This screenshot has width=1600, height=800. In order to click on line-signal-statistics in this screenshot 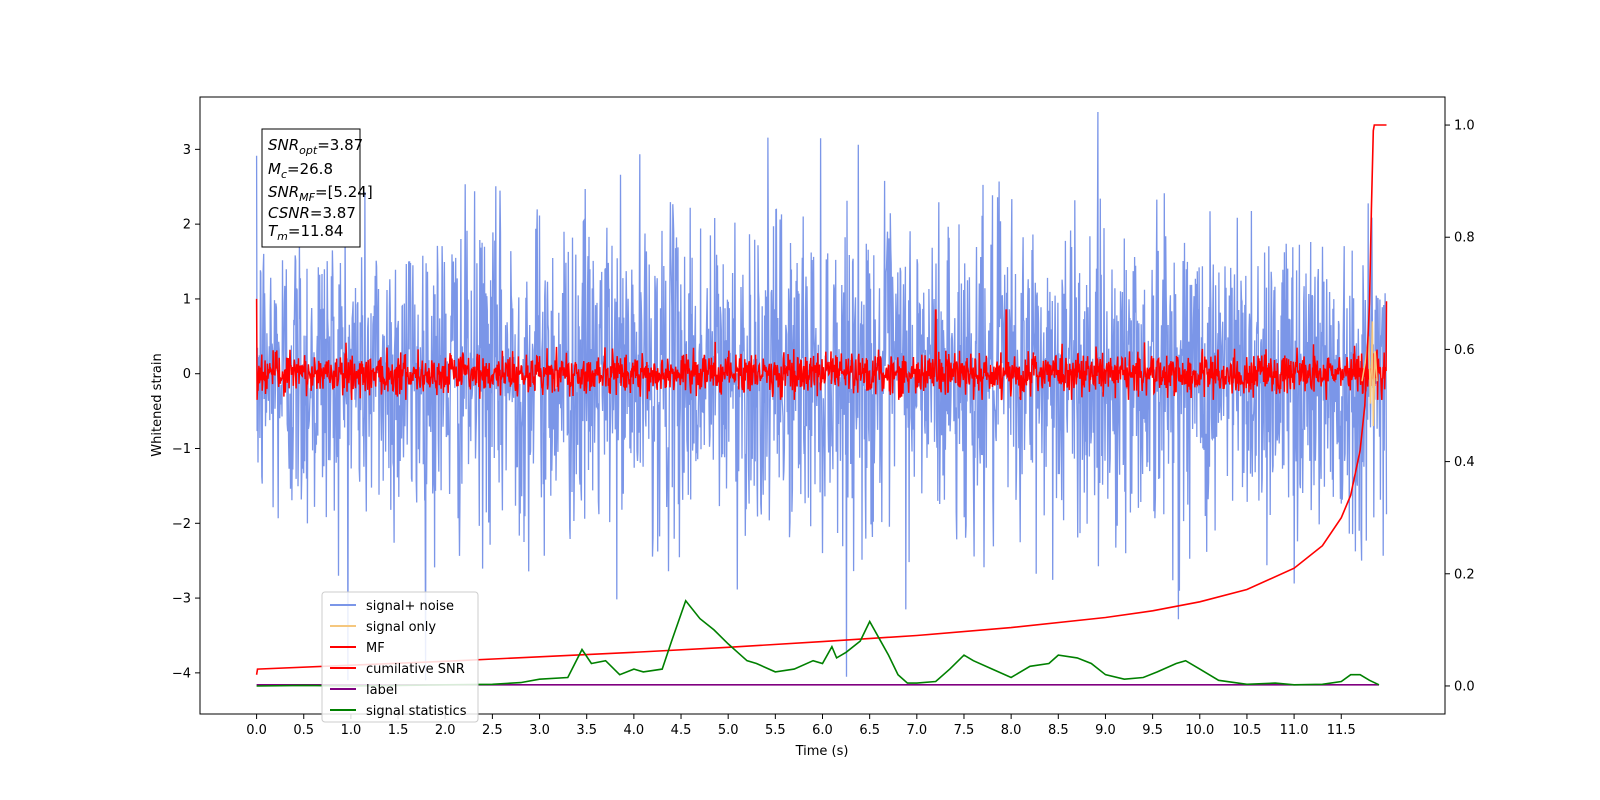, I will do `click(818, 643)`.